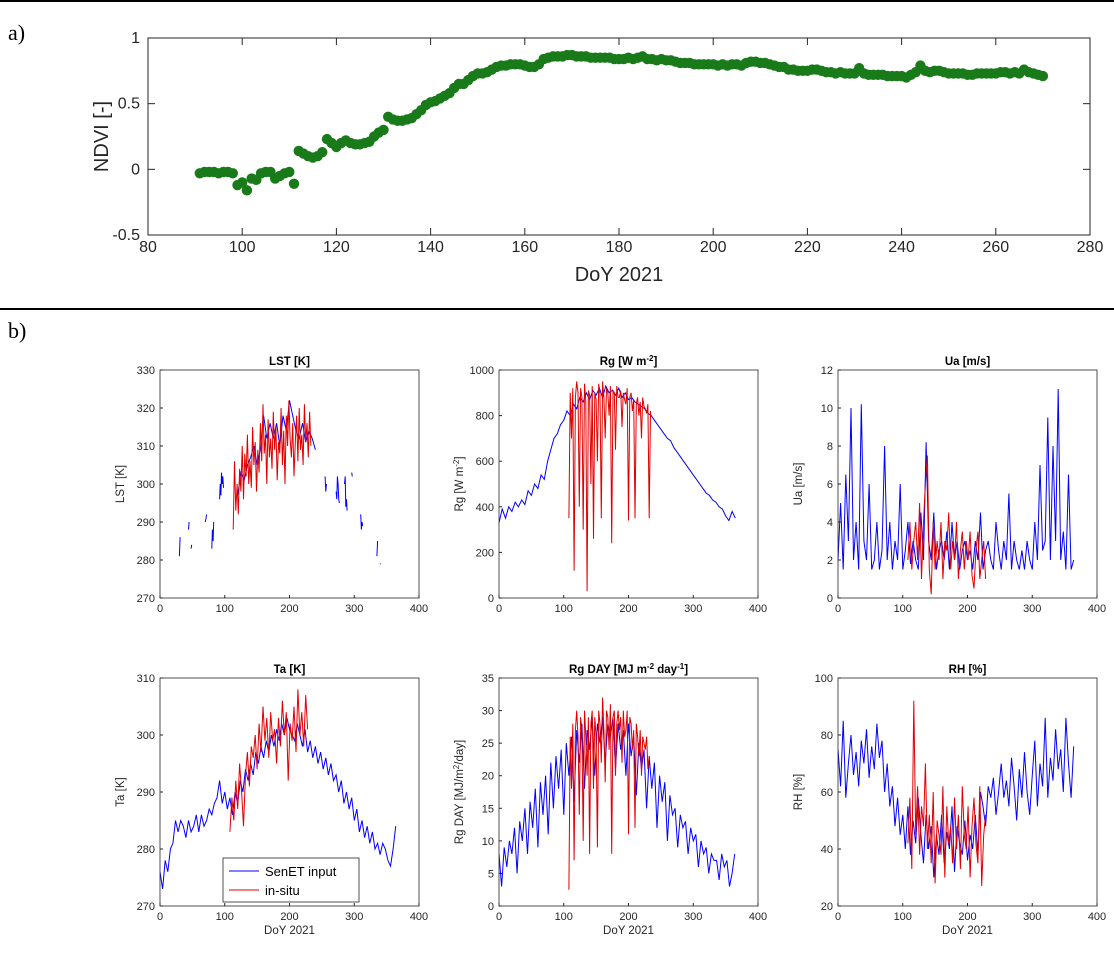 This screenshot has height=954, width=1114. I want to click on subplot-1-ytick-label: 280, so click(146, 561).